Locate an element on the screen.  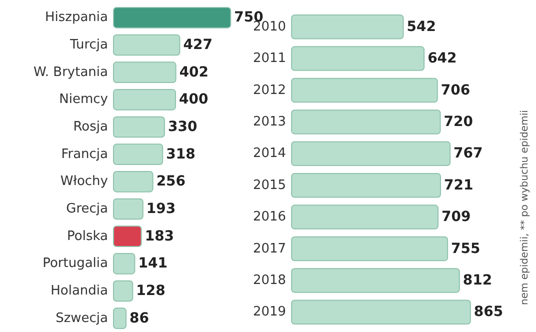
y-tick-label: 2012 is located at coordinates (269, 90).